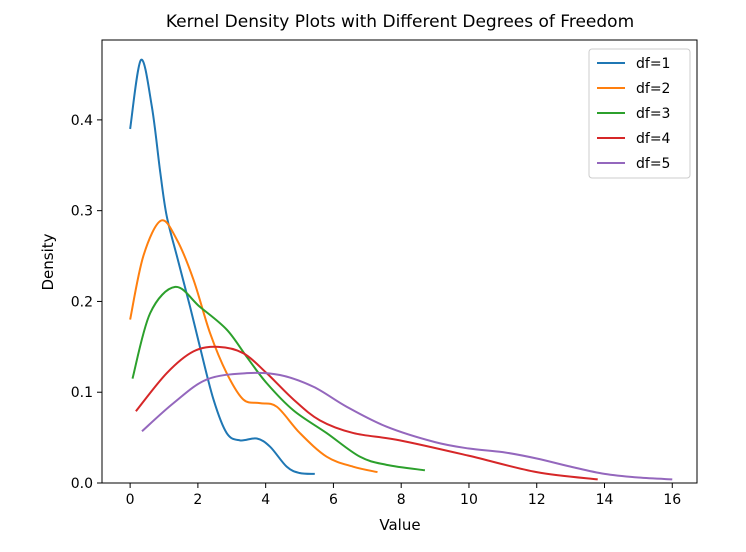  I want to click on legend-label: df=1, so click(653, 64).